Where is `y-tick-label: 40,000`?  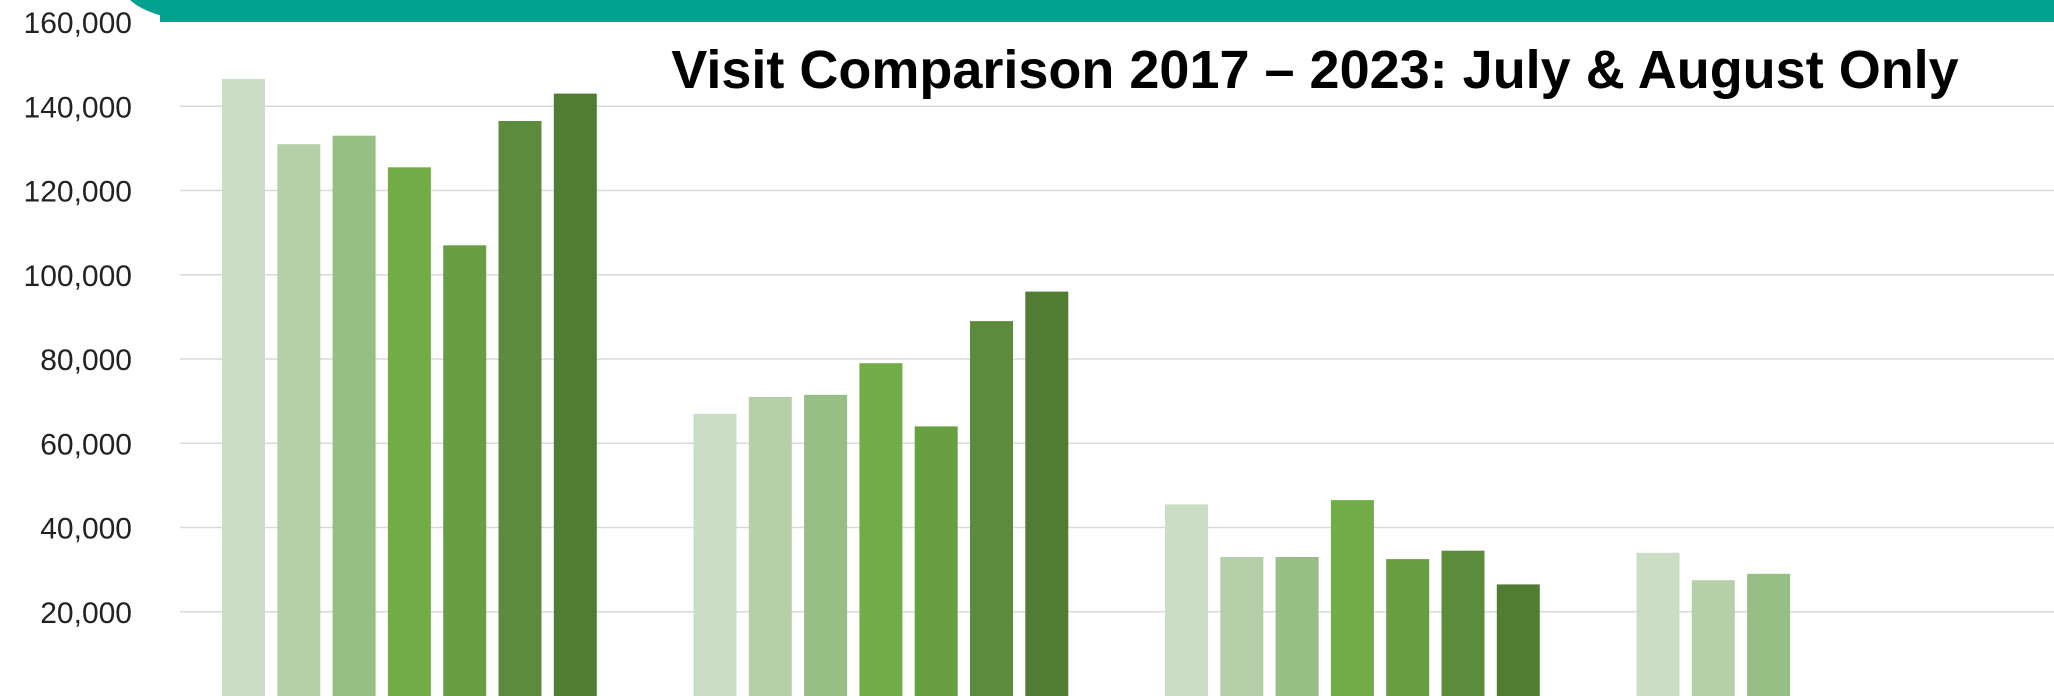
y-tick-label: 40,000 is located at coordinates (86, 529).